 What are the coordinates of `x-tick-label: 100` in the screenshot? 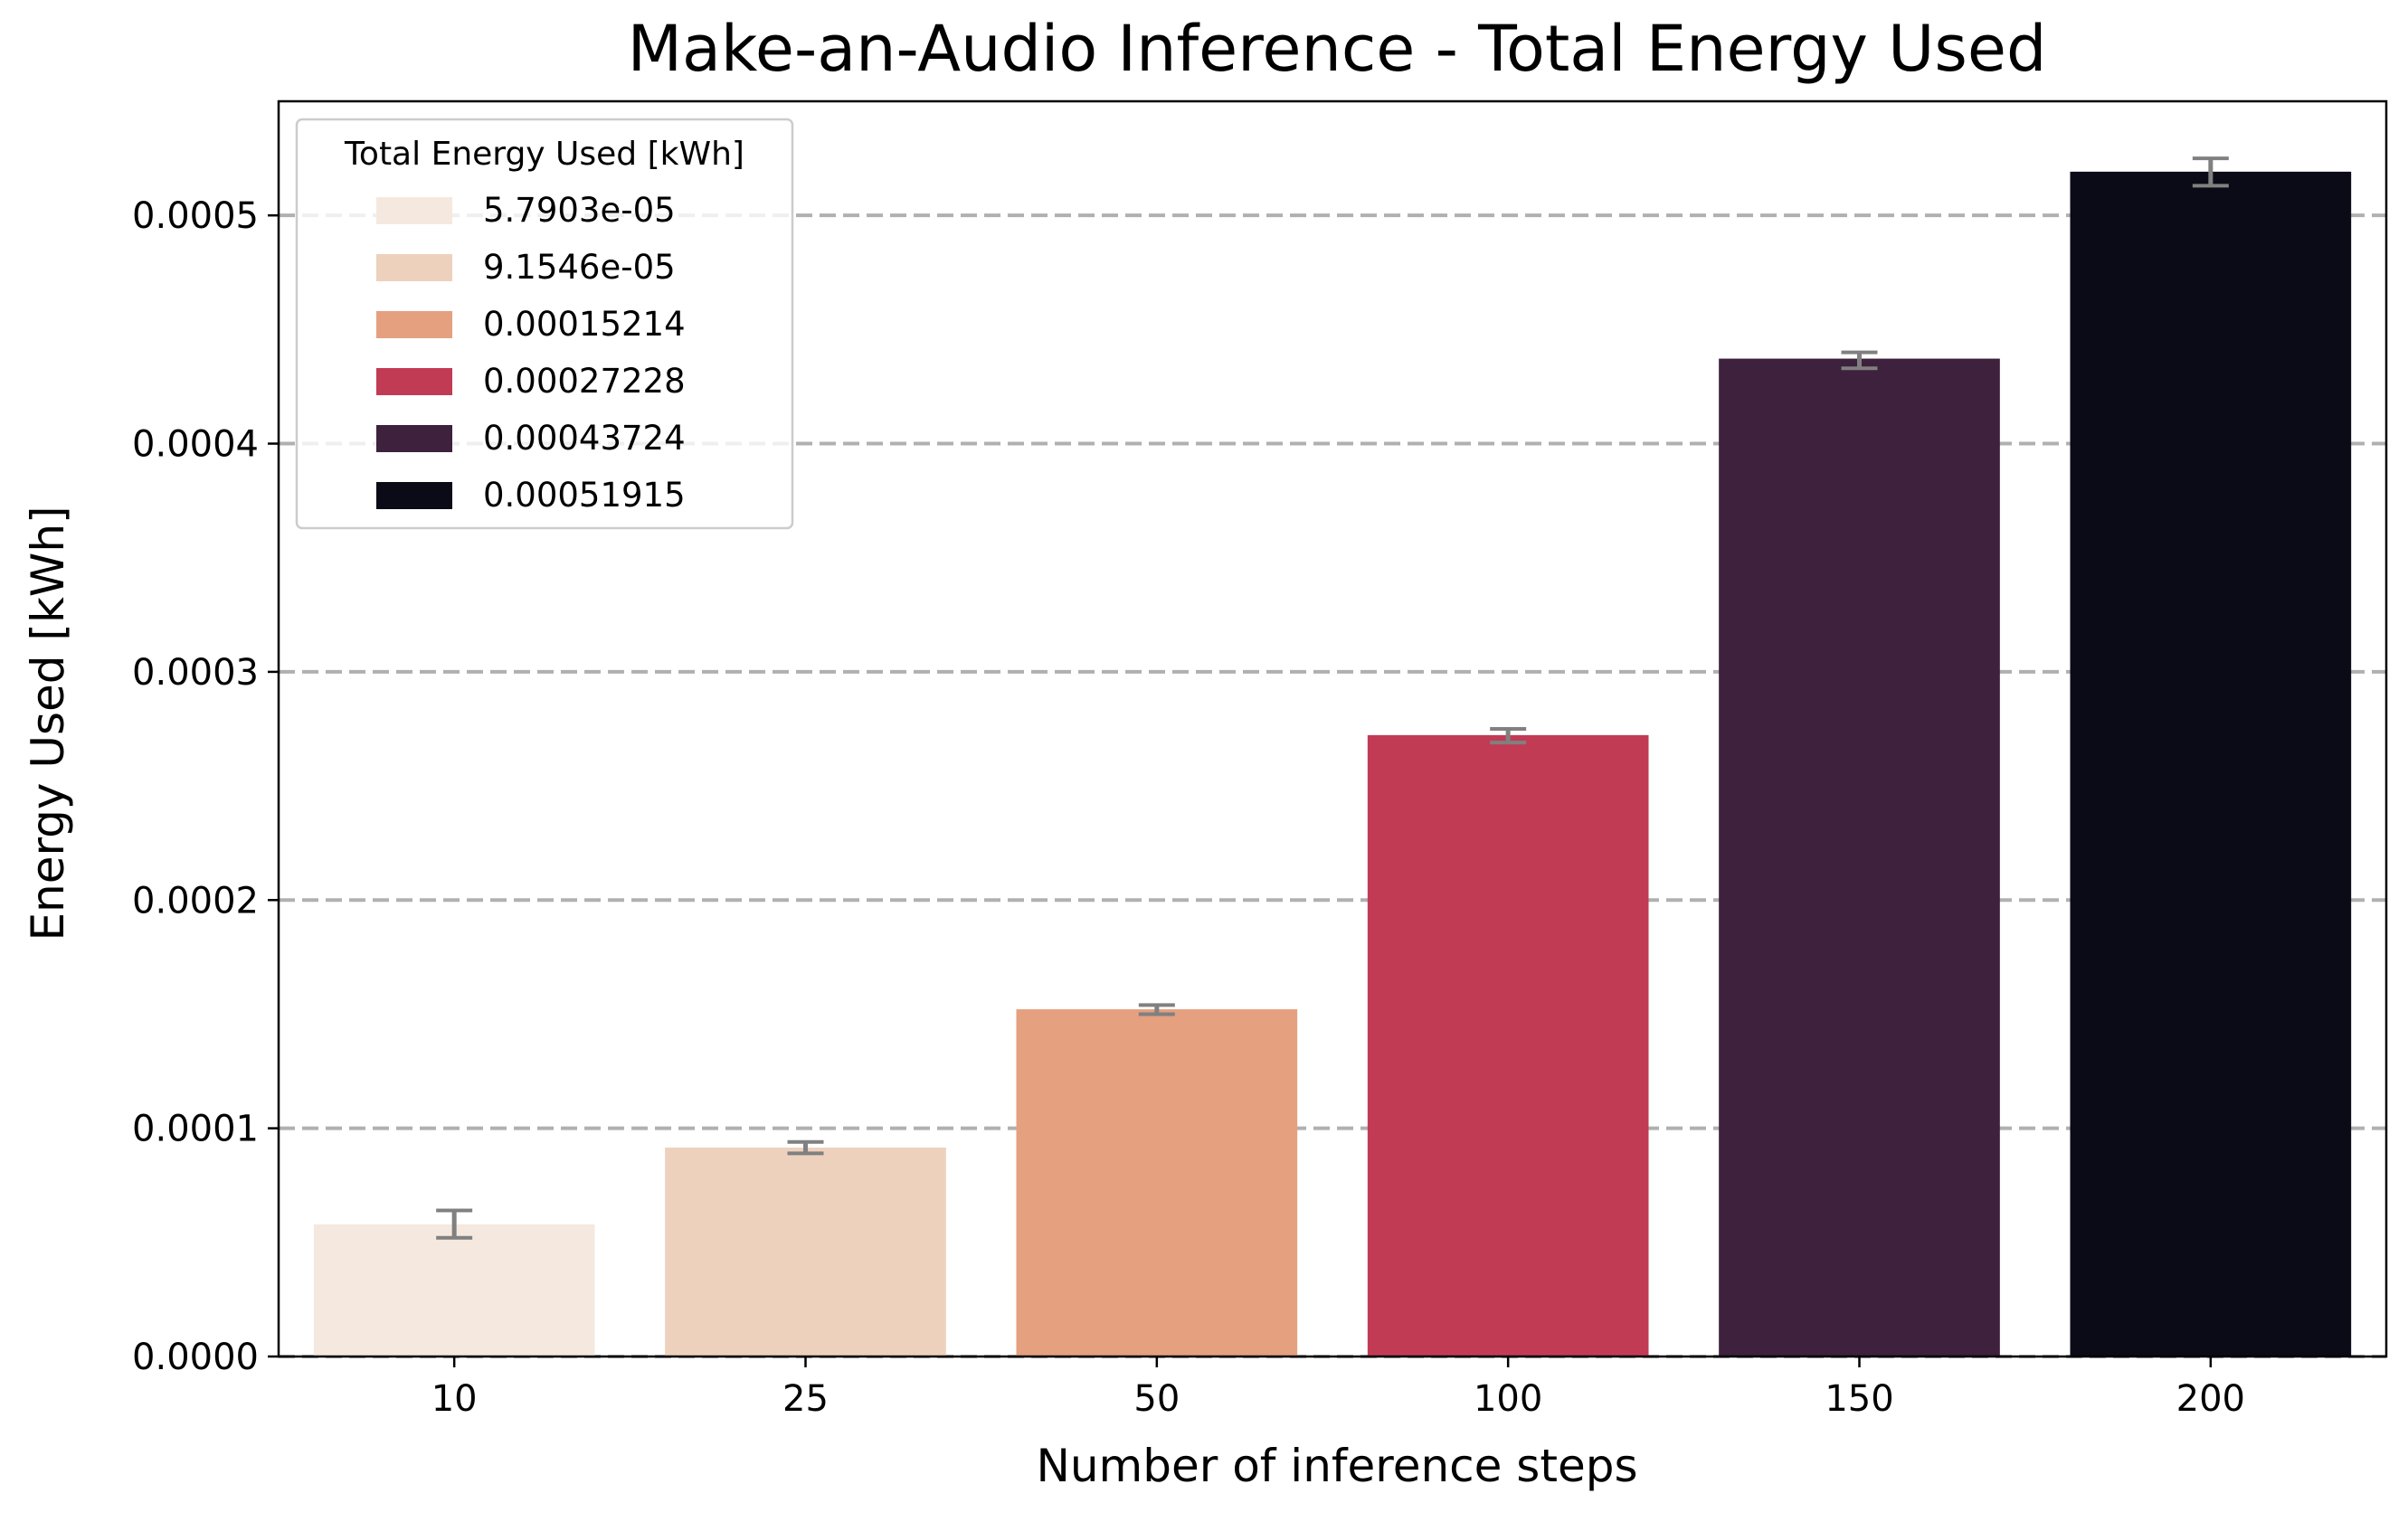 It's located at (1508, 1399).